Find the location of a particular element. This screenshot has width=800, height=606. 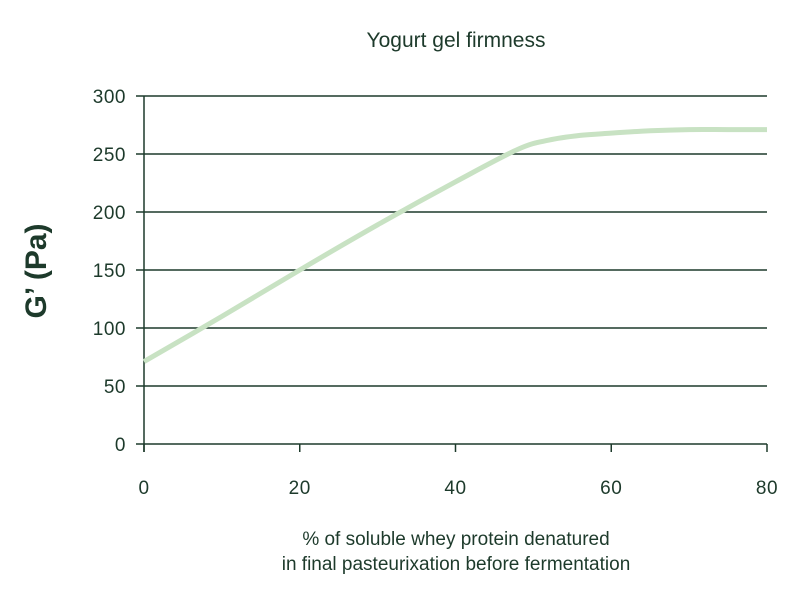

y-tick-label-50: 50 is located at coordinates (115, 387).